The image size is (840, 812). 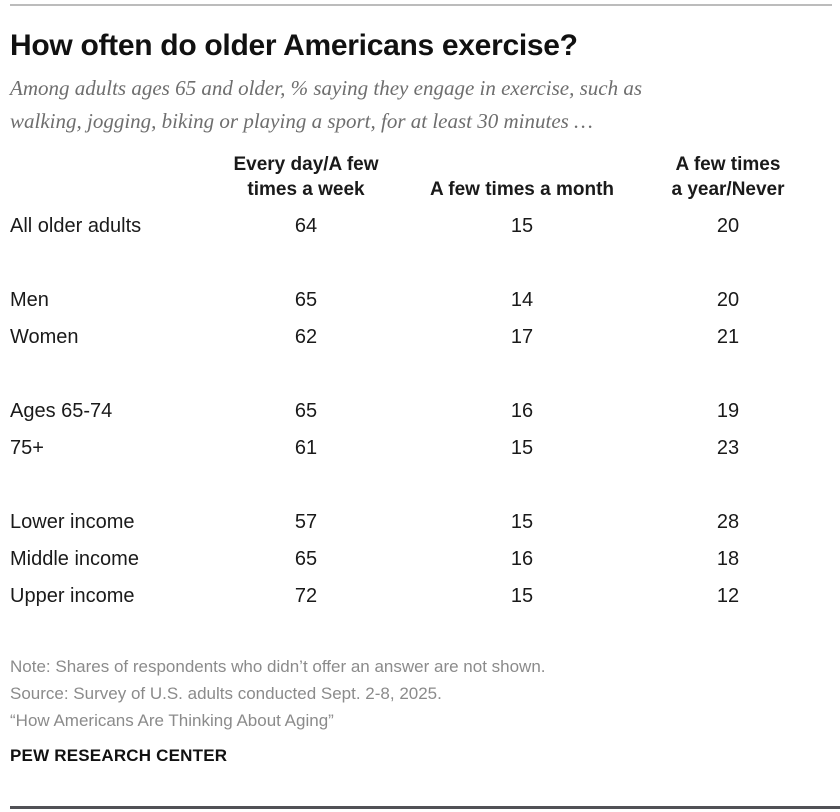 I want to click on row-label: Men, so click(x=29, y=300).